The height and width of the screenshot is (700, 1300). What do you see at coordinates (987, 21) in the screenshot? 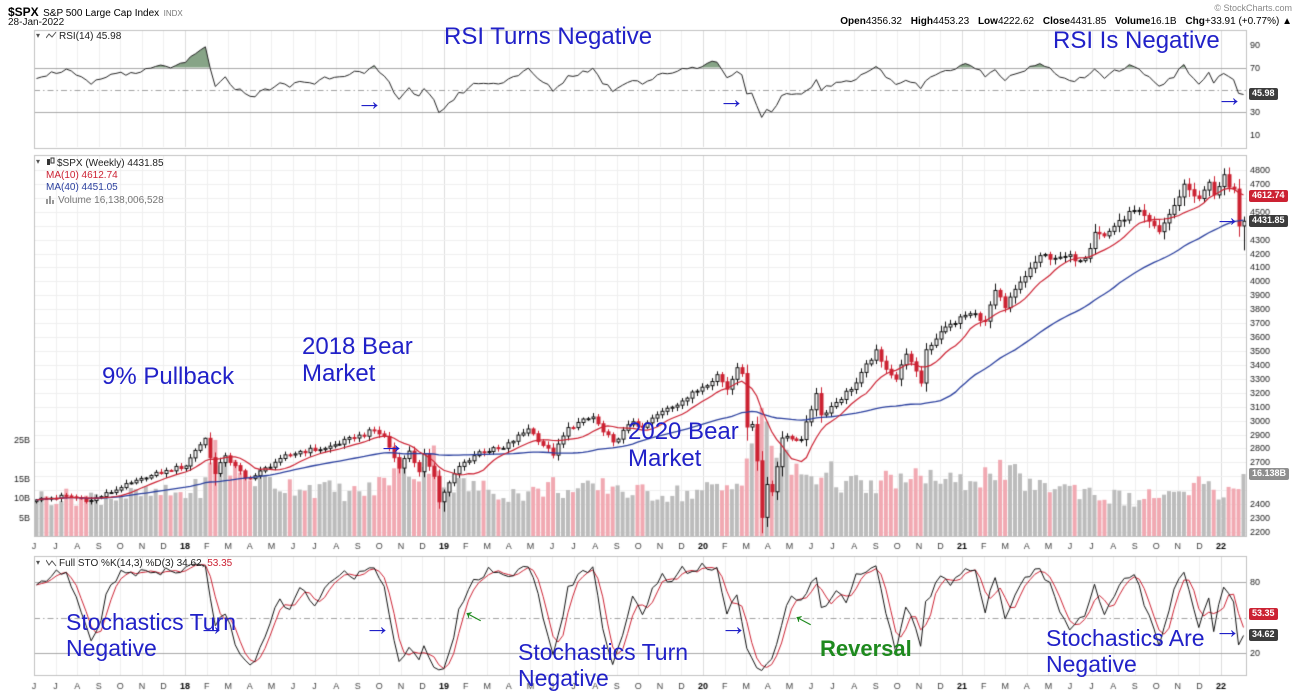
I see `quote-label: Low` at bounding box center [987, 21].